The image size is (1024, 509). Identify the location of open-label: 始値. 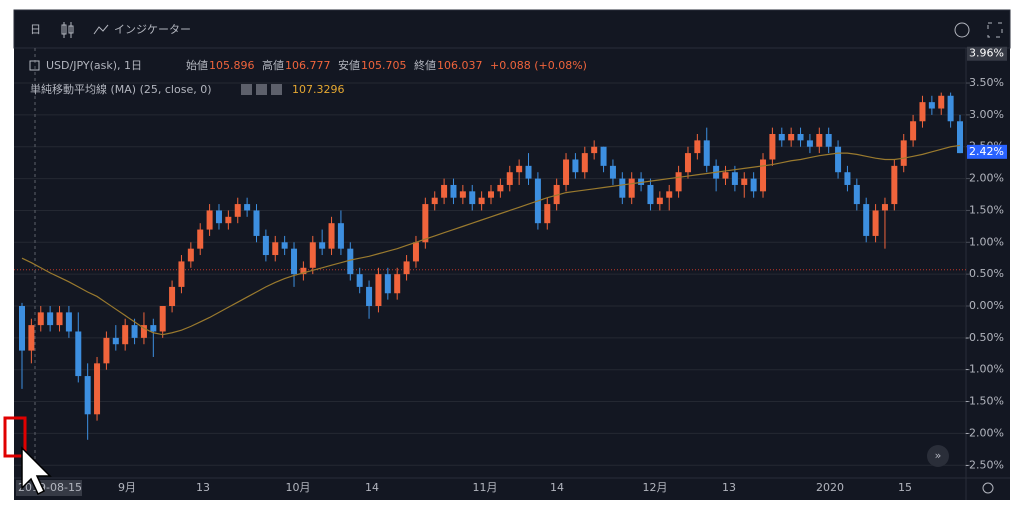
(197, 65).